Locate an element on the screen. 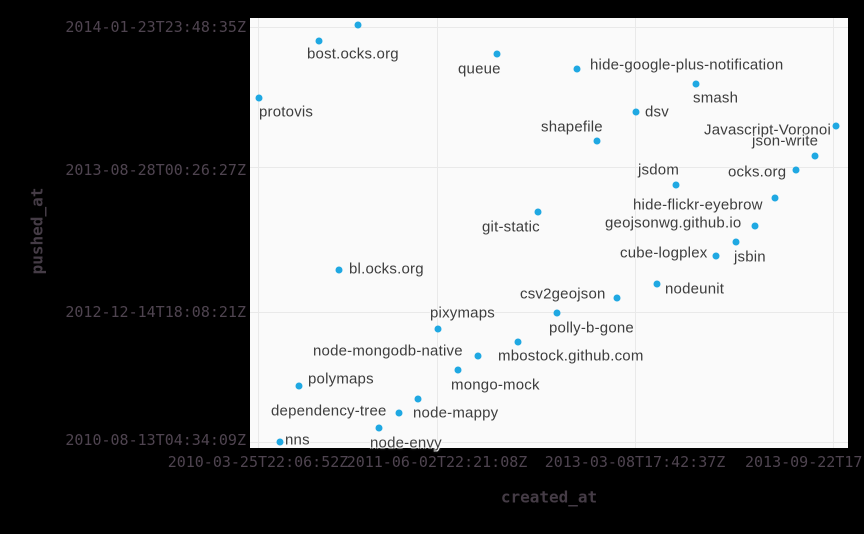 Image resolution: width=864 pixels, height=534 pixels. x-tick-label-0: 2010-03-25T22:06:52Z is located at coordinates (258, 462).